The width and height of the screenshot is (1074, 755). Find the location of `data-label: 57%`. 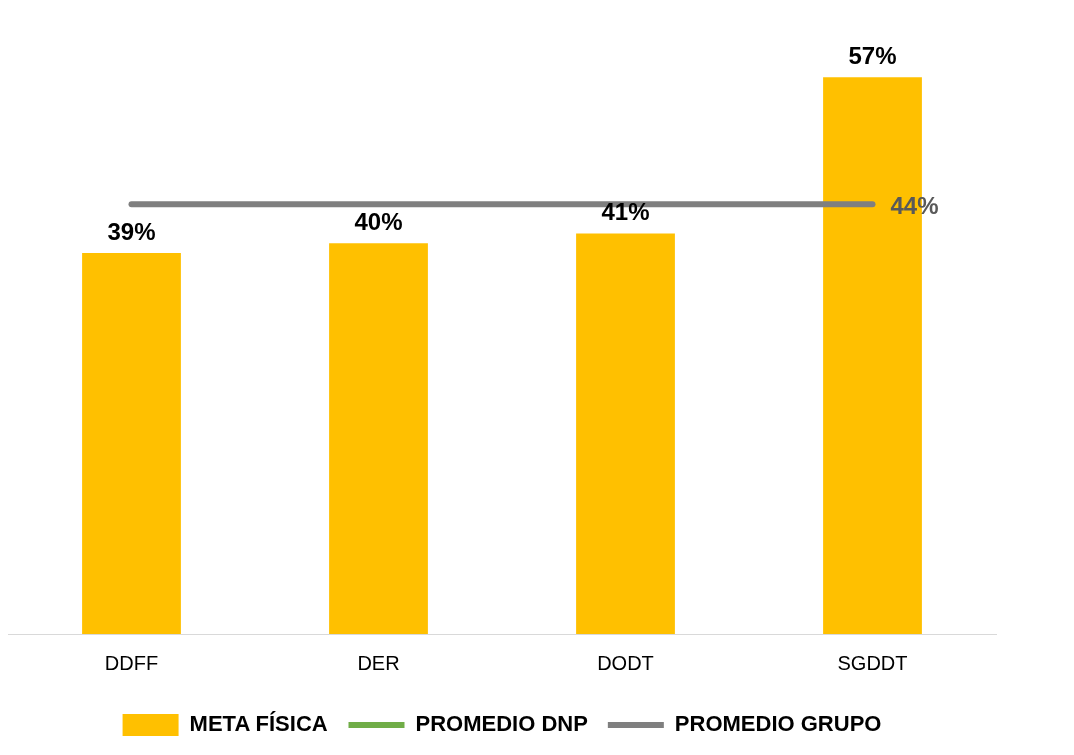

data-label: 57% is located at coordinates (872, 55).